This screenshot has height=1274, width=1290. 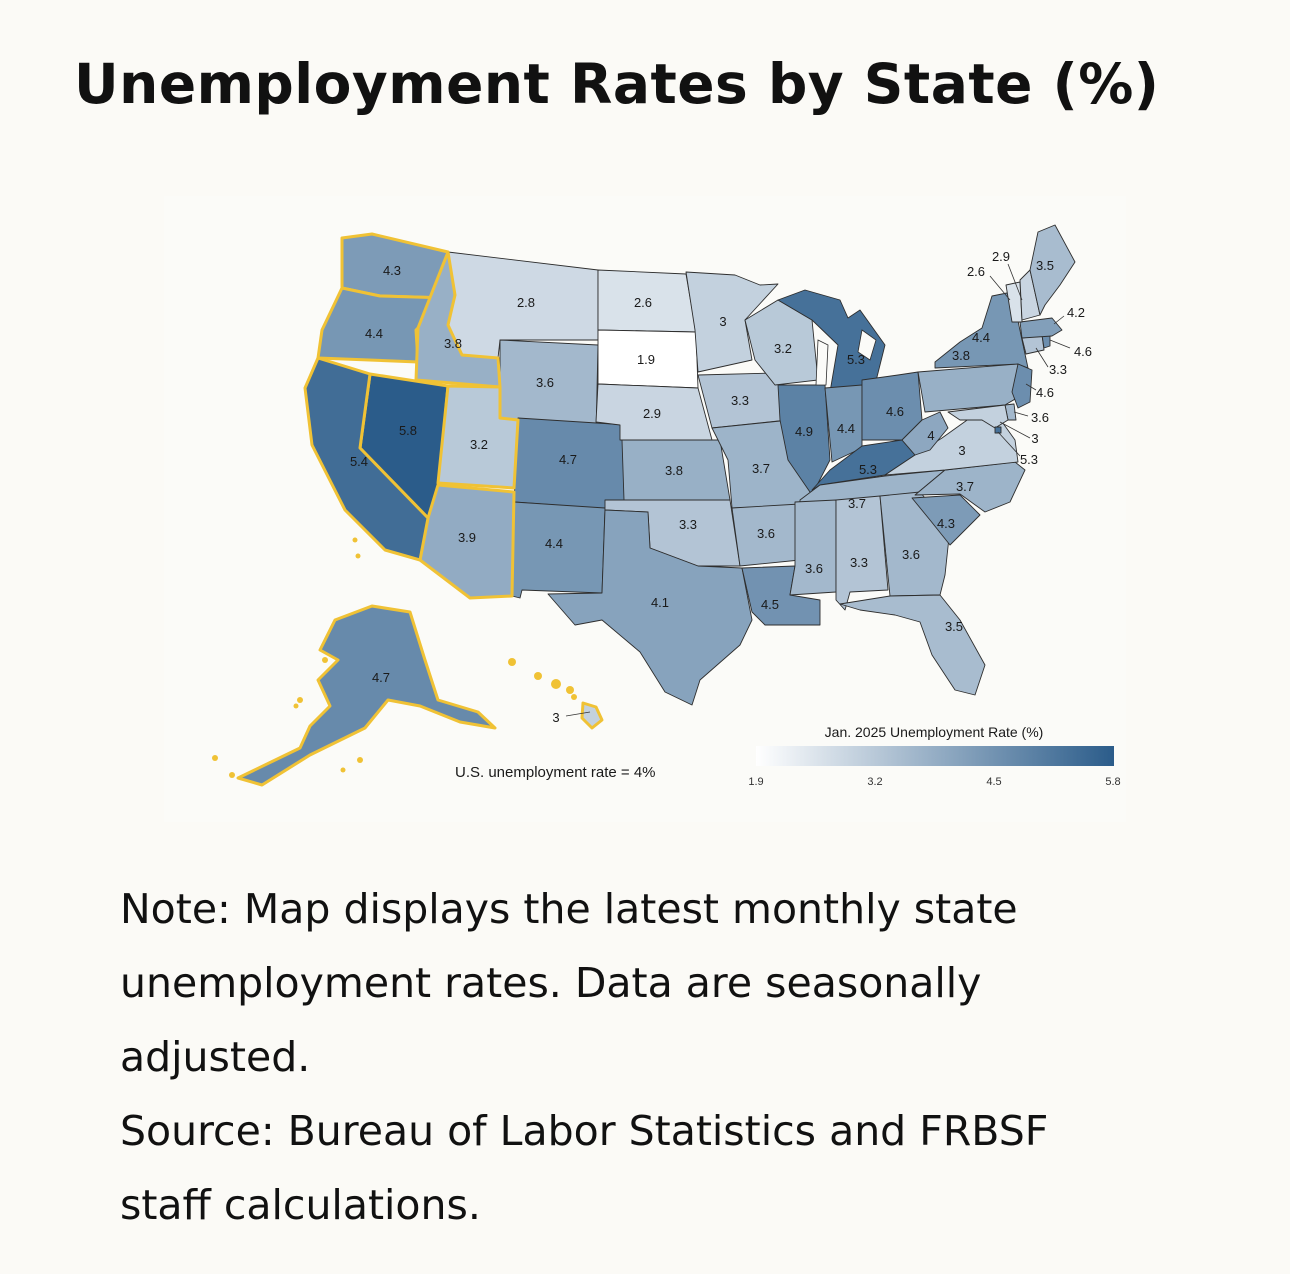 I want to click on label-md: 3, so click(x=1034, y=438).